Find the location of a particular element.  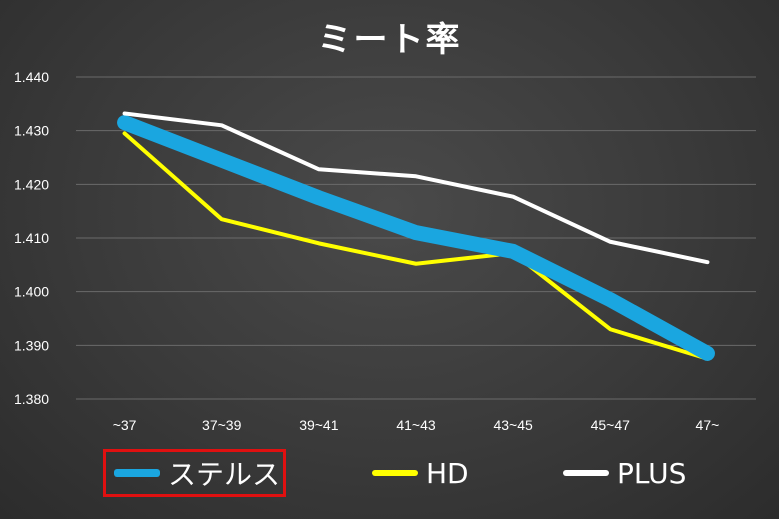

x-tick-label: 45~47 is located at coordinates (611, 425).